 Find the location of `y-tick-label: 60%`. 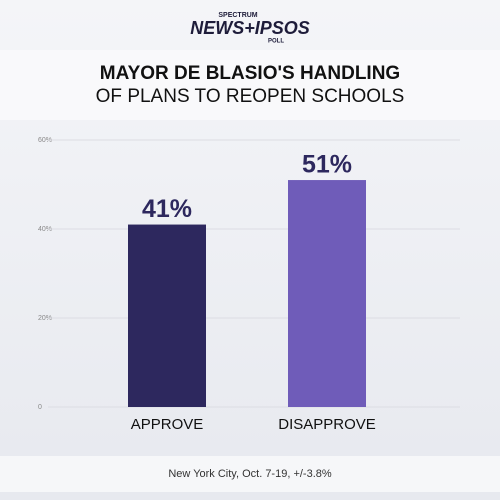

y-tick-label: 60% is located at coordinates (45, 140).